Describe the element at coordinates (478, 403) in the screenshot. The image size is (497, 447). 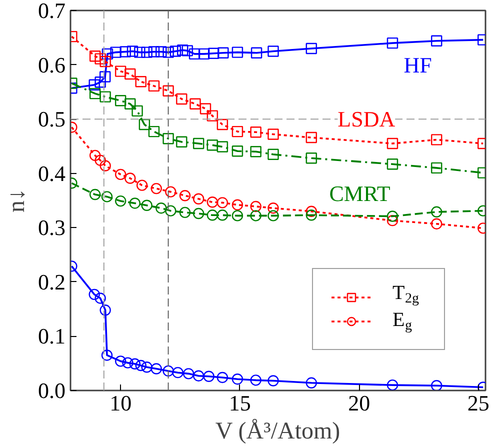
I see `x-tick-label: 25` at that location.